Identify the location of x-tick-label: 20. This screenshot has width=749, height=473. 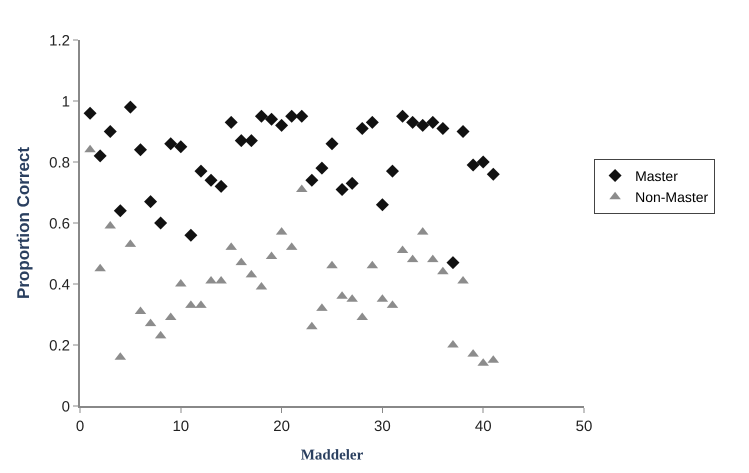
(281, 426).